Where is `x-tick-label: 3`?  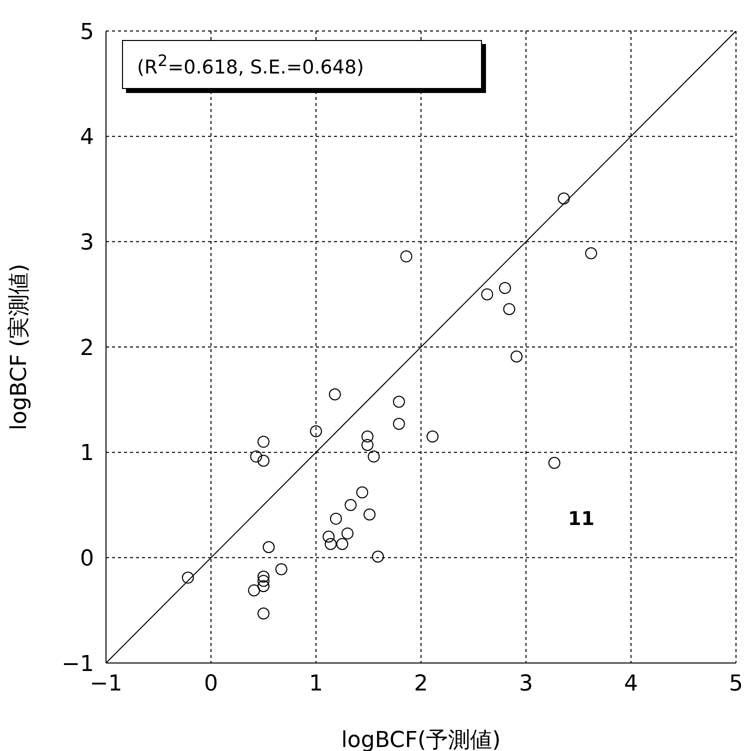 x-tick-label: 3 is located at coordinates (526, 684).